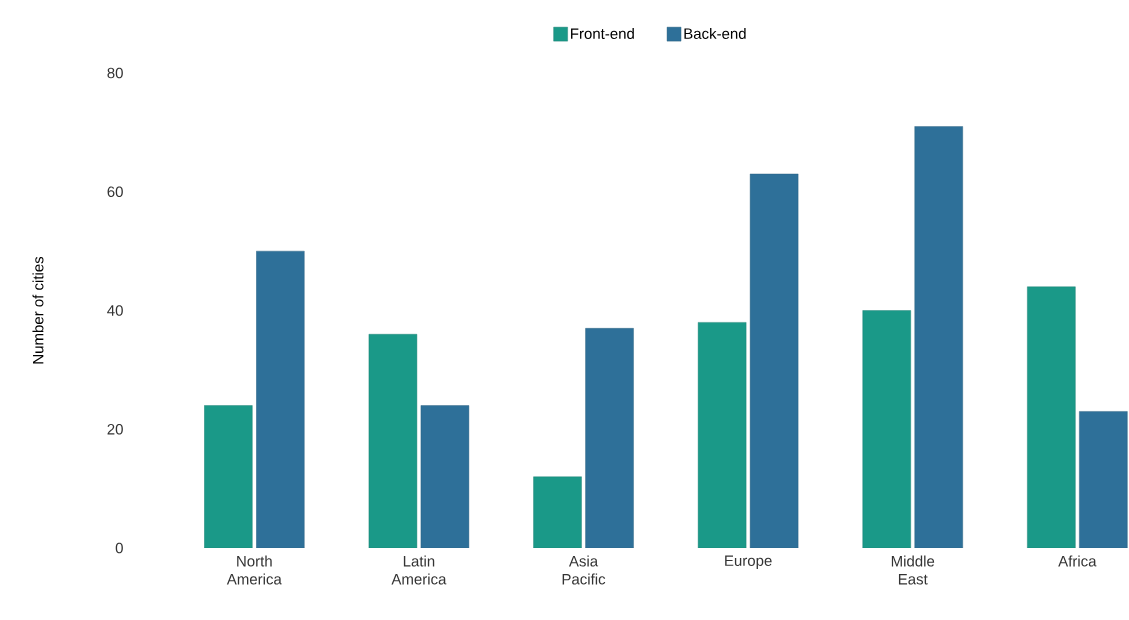  Describe the element at coordinates (119, 548) in the screenshot. I see `y-tick-label: 0` at that location.